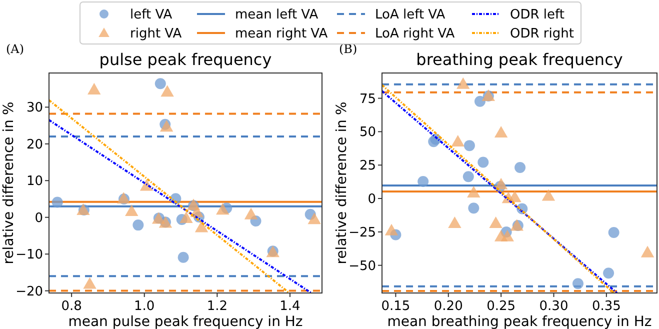 The height and width of the screenshot is (329, 659). I want to click on x-tick-label: 0.25, so click(501, 306).